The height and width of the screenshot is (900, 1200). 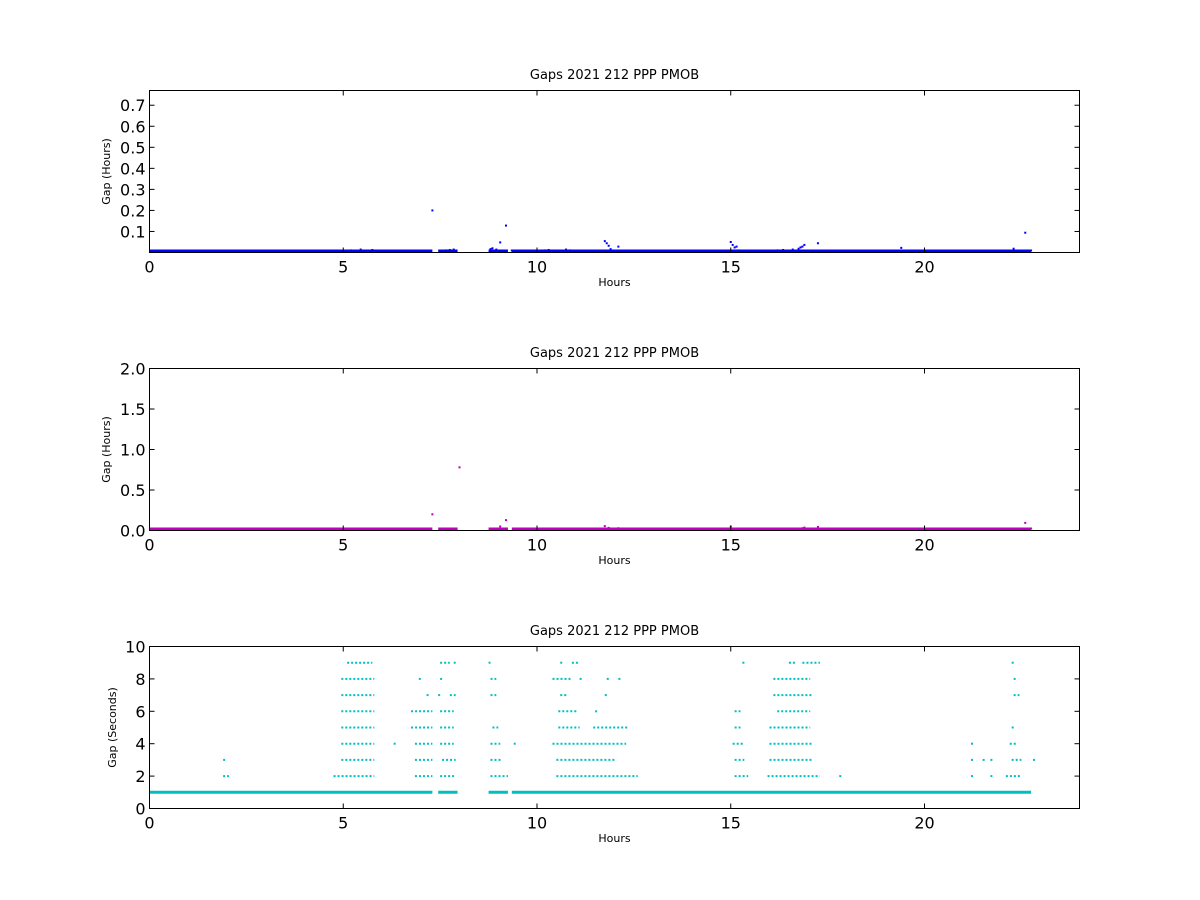 What do you see at coordinates (140, 711) in the screenshot?
I see `y-tick-label: 6` at bounding box center [140, 711].